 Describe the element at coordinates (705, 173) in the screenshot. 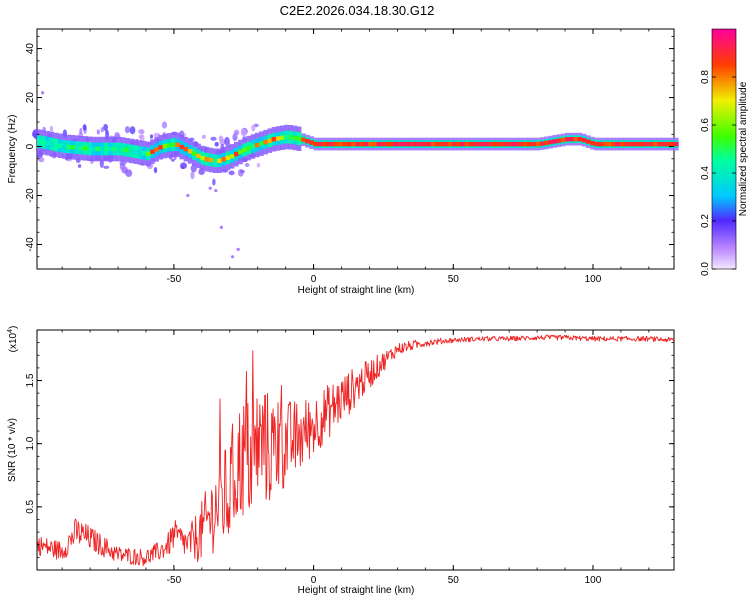

I see `colorbar-tick-label: 0.4` at that location.